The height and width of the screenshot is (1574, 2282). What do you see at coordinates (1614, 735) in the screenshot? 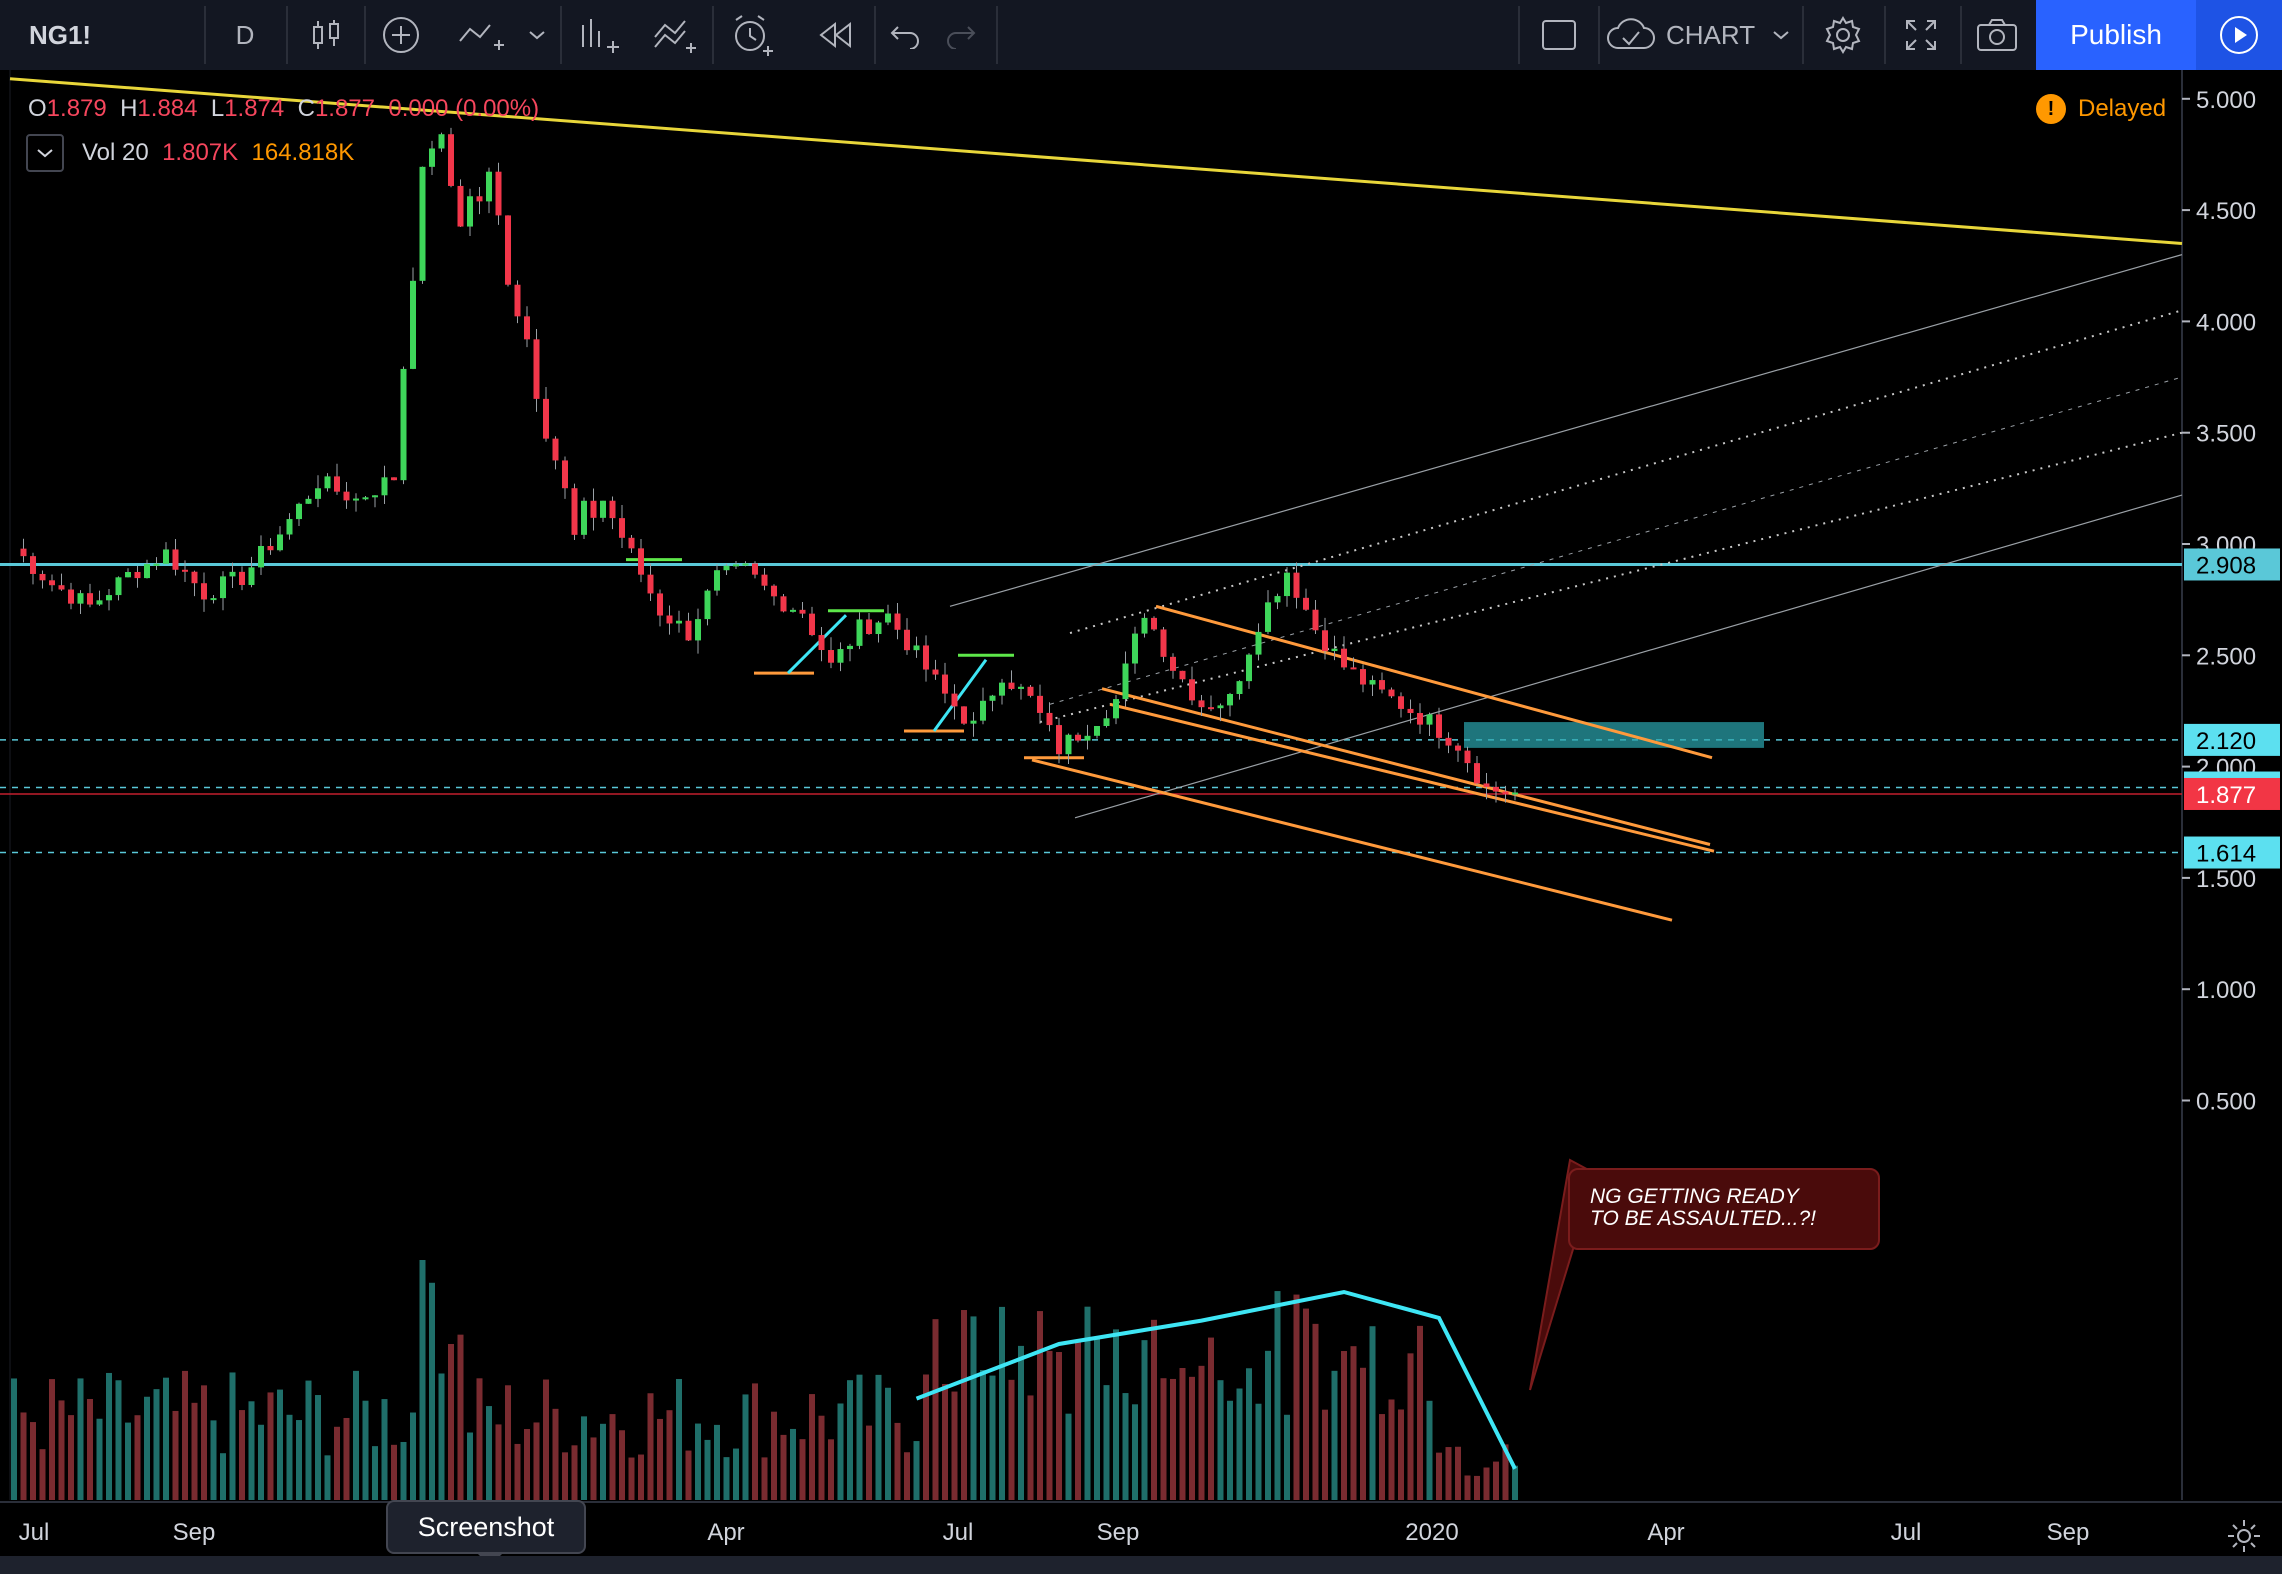
I see `support-zone` at bounding box center [1614, 735].